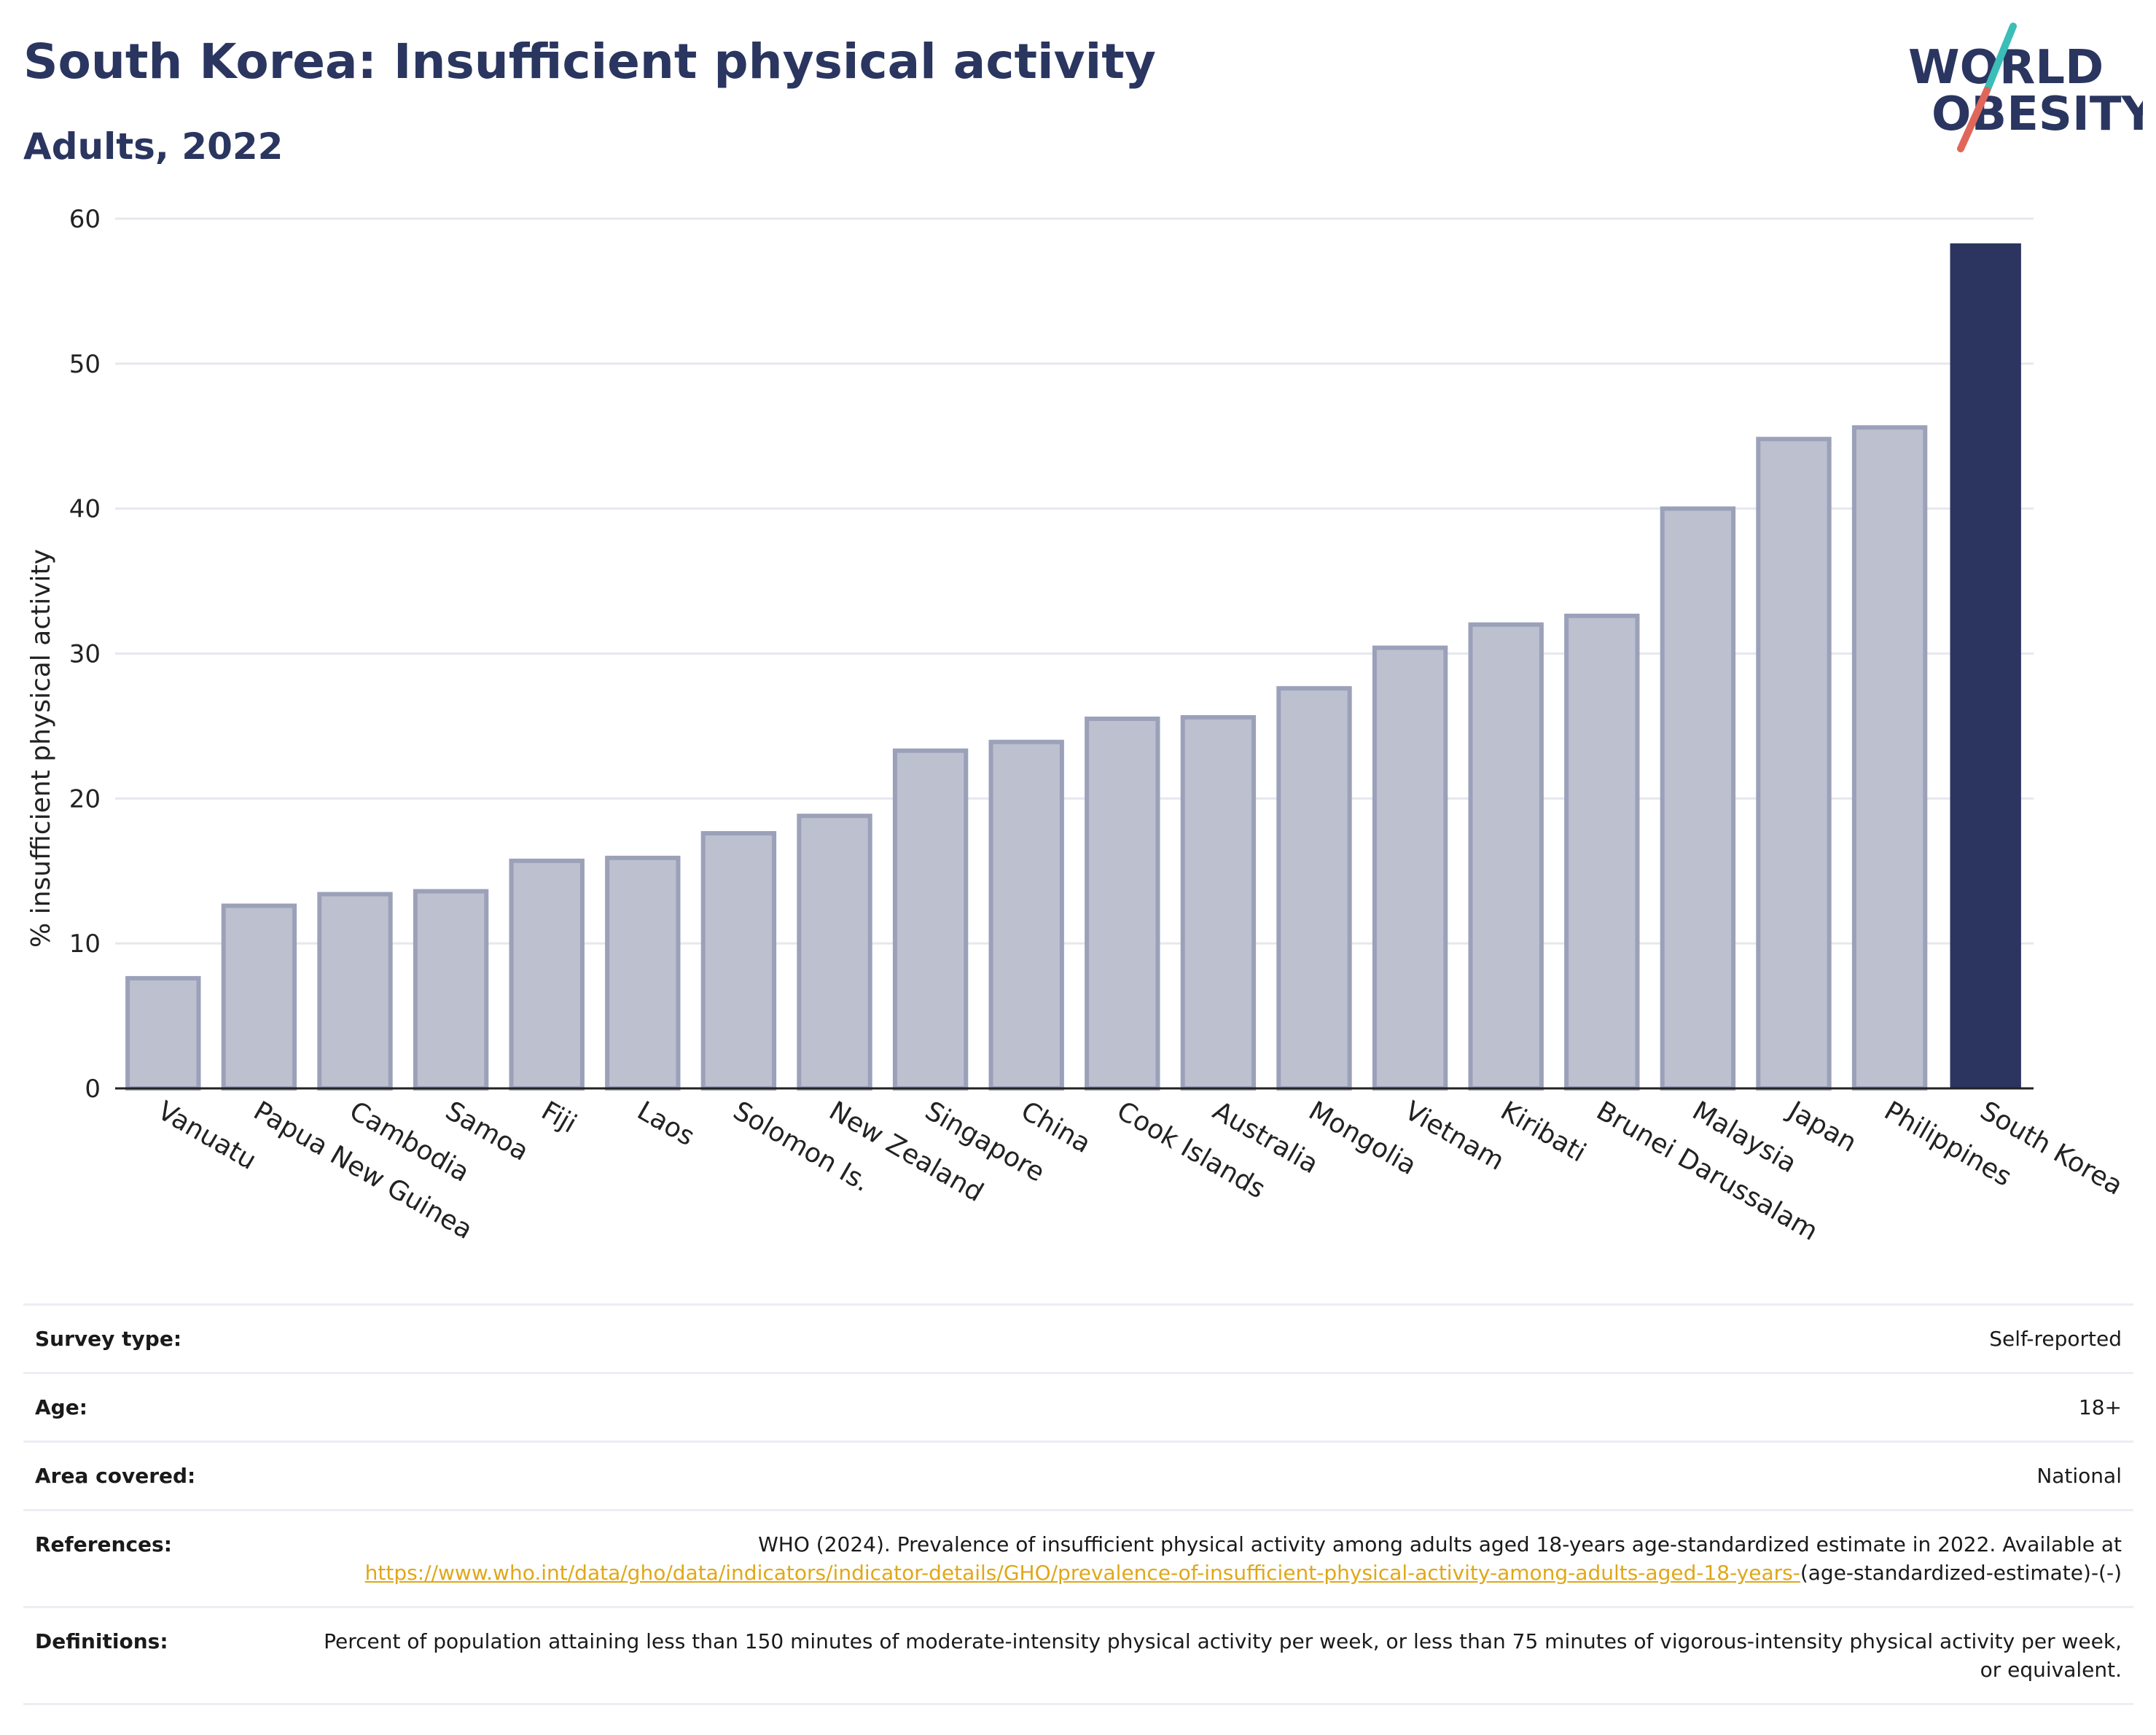  What do you see at coordinates (547, 974) in the screenshot?
I see `bar-fiji` at bounding box center [547, 974].